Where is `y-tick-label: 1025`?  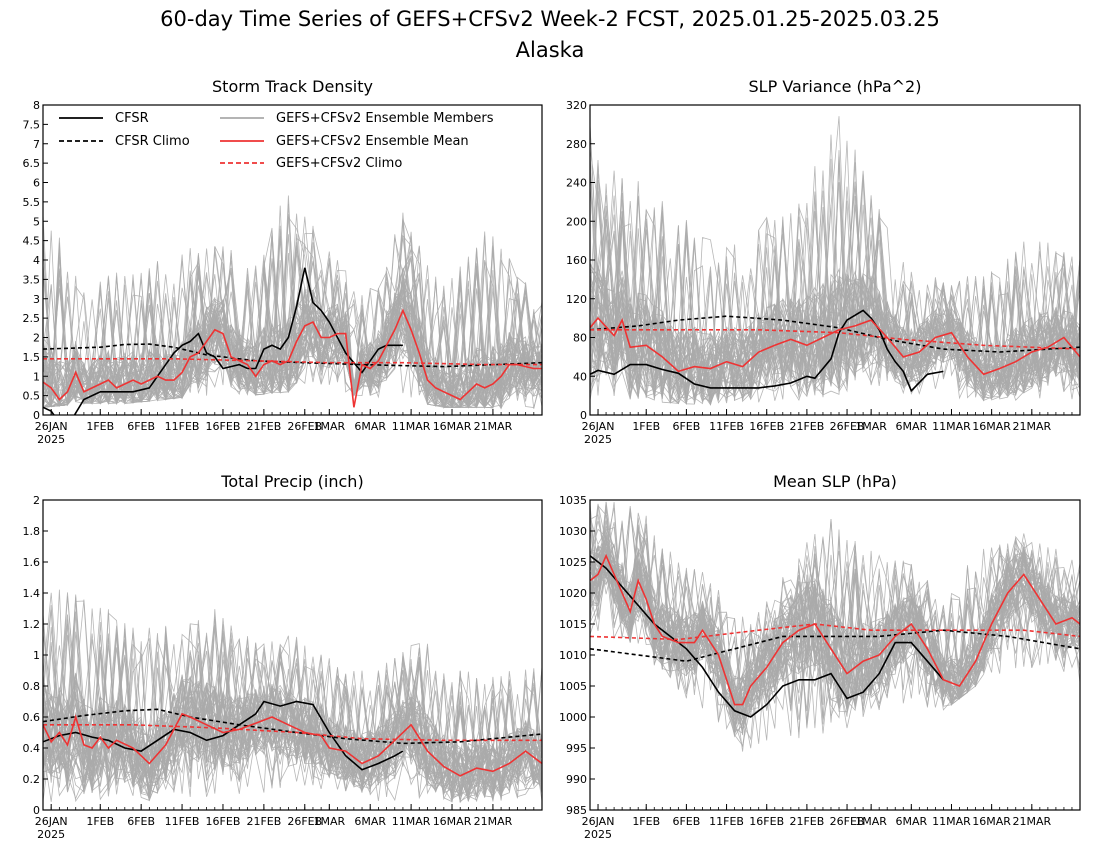
y-tick-label: 1025 is located at coordinates (573, 562).